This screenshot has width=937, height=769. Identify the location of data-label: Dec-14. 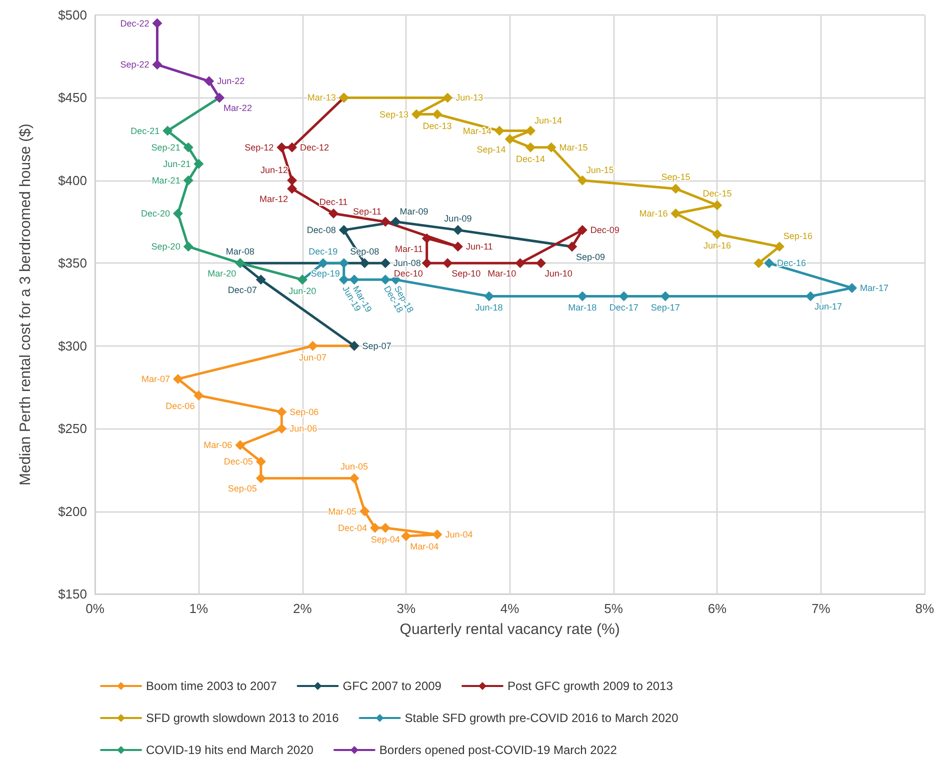
(531, 159).